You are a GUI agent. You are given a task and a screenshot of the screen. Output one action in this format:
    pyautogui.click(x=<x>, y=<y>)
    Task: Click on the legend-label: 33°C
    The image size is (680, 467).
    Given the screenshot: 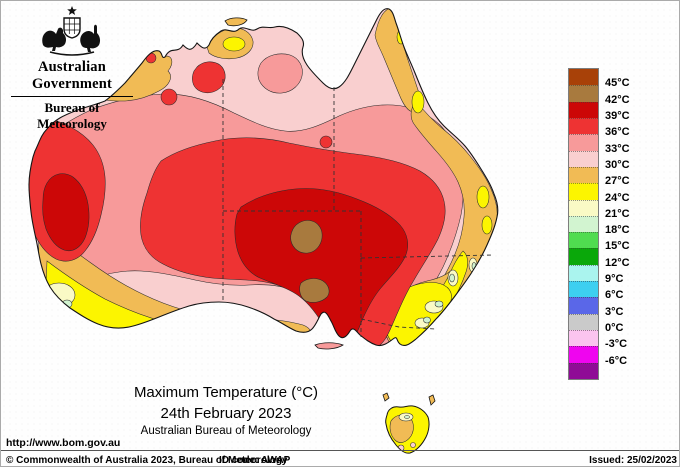 What is the action you would take?
    pyautogui.click(x=617, y=148)
    